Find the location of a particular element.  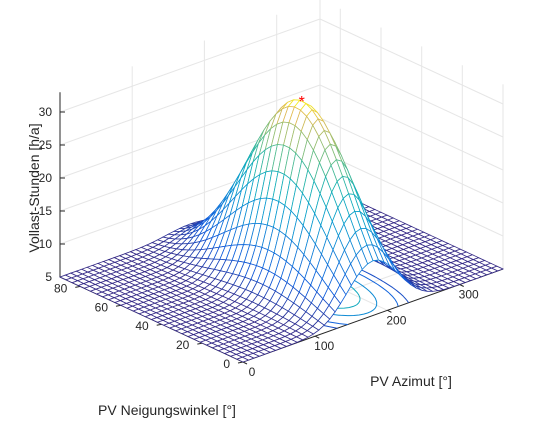

maximum-marker: * is located at coordinates (302, 102).